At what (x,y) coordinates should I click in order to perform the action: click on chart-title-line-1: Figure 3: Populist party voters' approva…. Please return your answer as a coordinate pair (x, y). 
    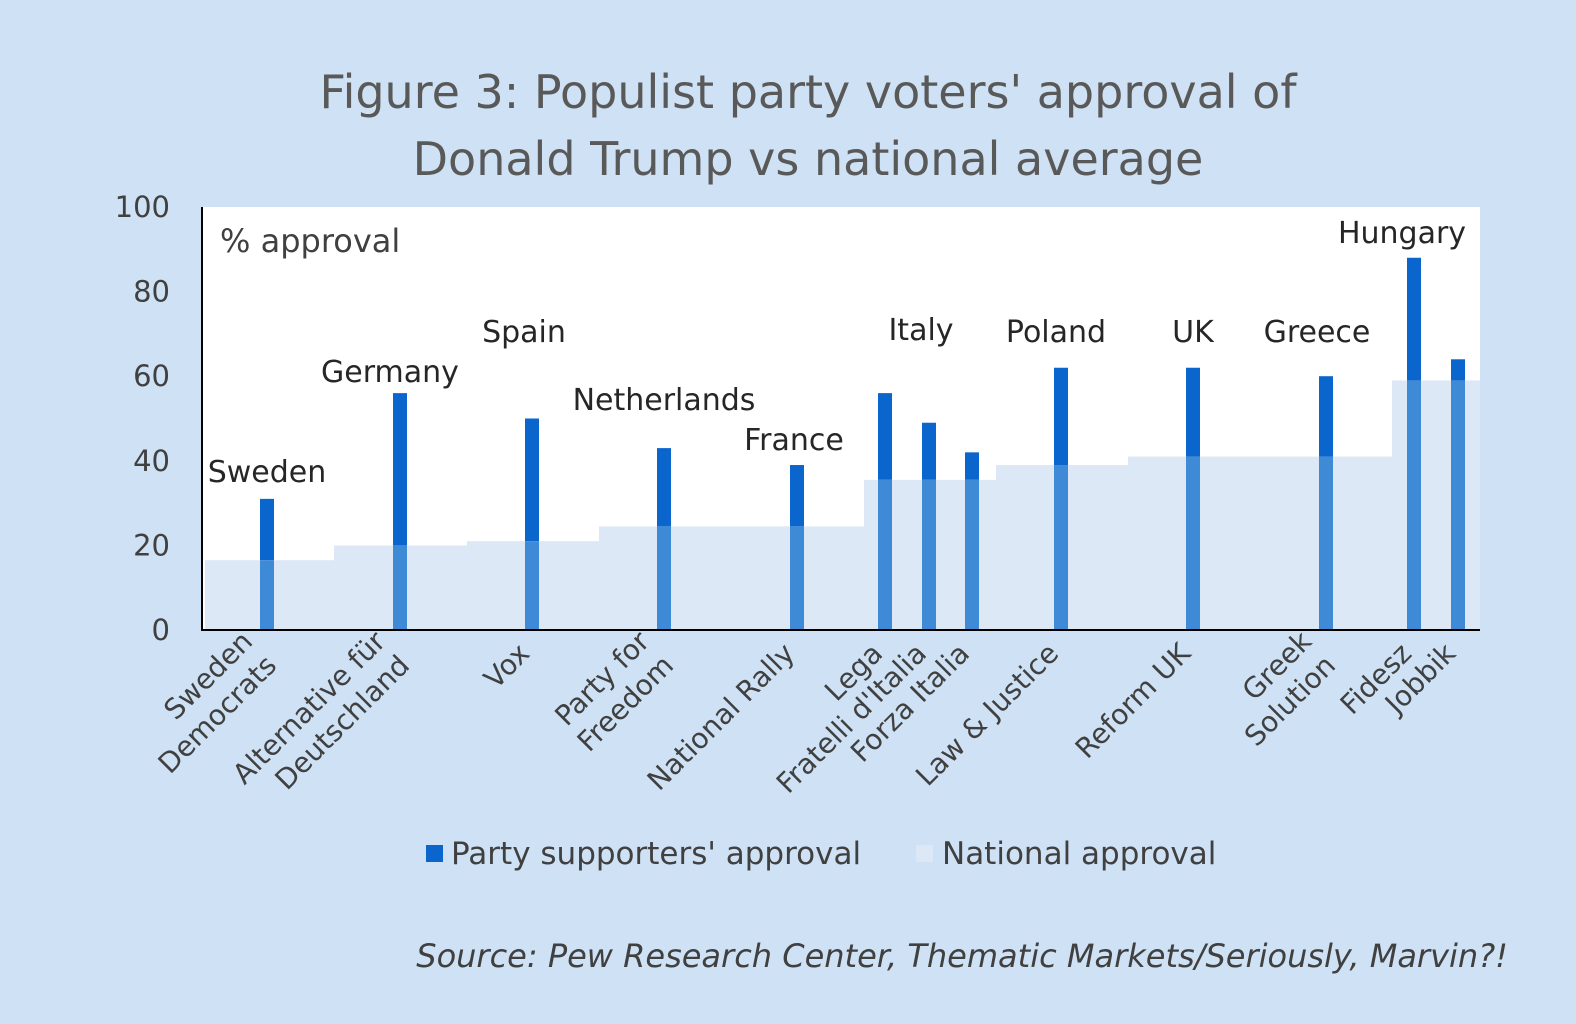
    Looking at the image, I should click on (808, 92).